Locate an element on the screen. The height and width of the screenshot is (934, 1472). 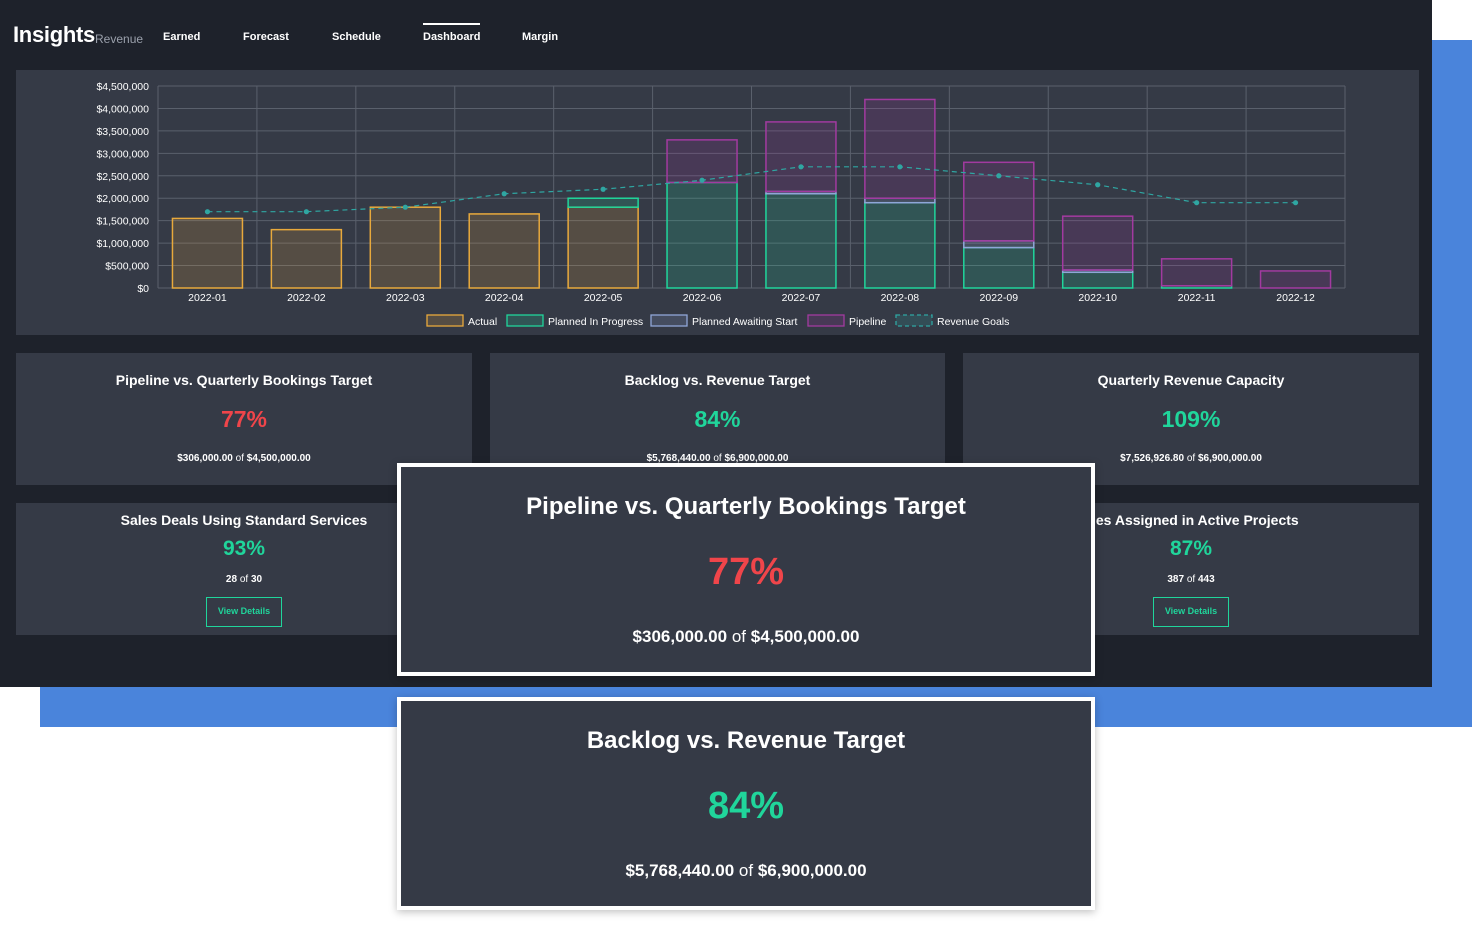
assigned-count-total: 443 is located at coordinates (1206, 579).